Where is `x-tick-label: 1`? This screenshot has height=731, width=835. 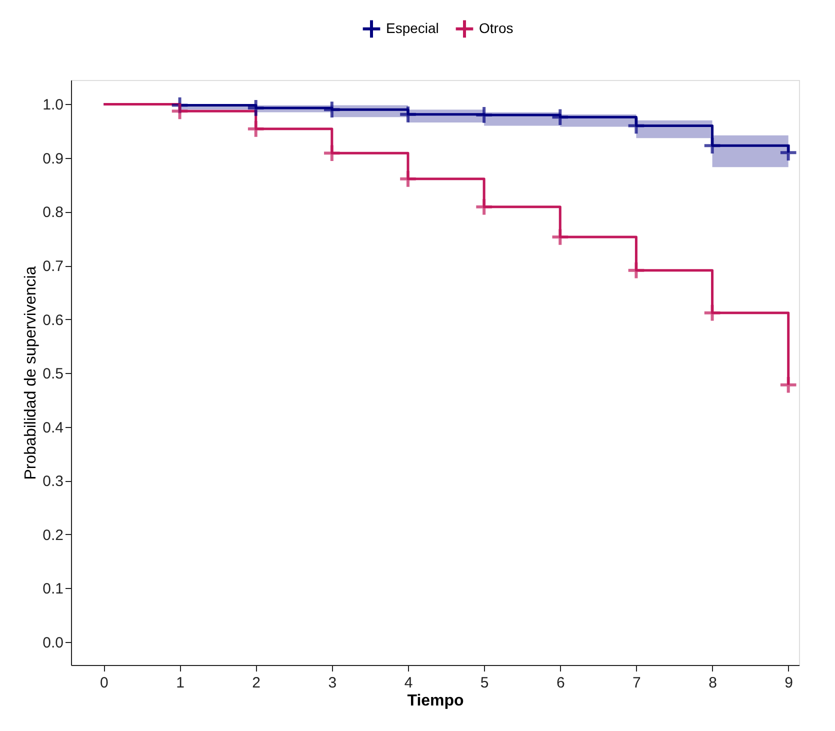
x-tick-label: 1 is located at coordinates (180, 683).